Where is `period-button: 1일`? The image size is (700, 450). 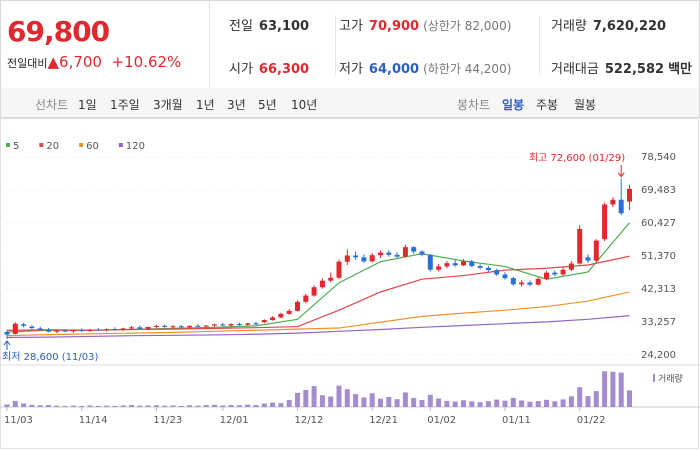 period-button: 1일 is located at coordinates (87, 105).